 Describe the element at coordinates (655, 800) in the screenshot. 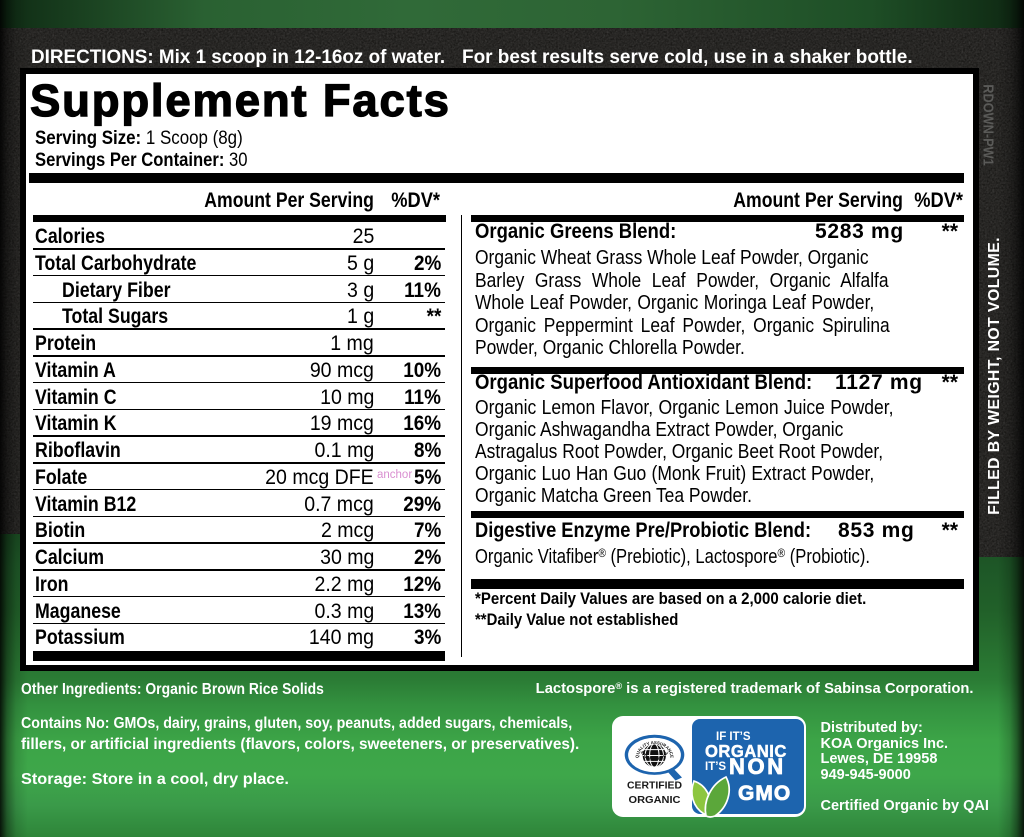

I see `svg-text: ORGANIC` at that location.